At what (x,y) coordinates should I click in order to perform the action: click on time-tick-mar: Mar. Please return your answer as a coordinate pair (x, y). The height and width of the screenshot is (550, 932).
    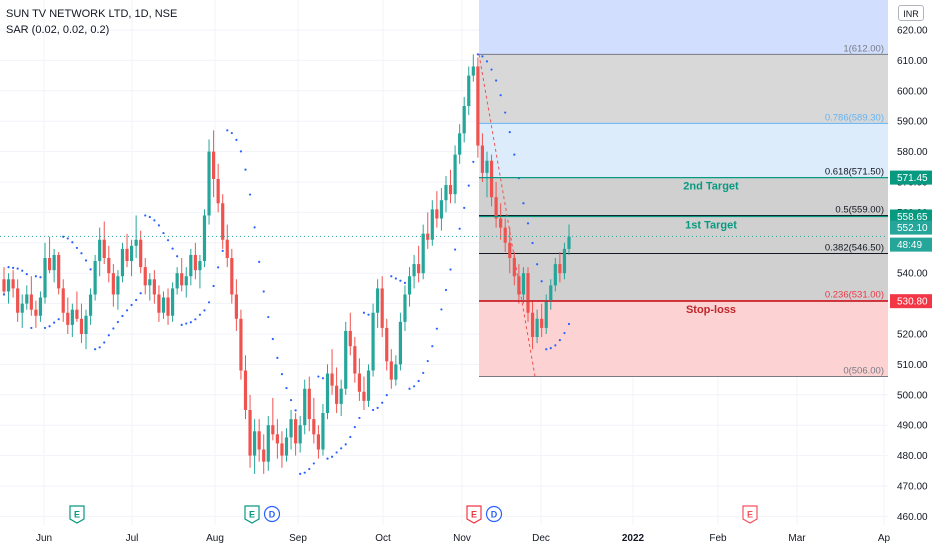
    Looking at the image, I should click on (797, 538).